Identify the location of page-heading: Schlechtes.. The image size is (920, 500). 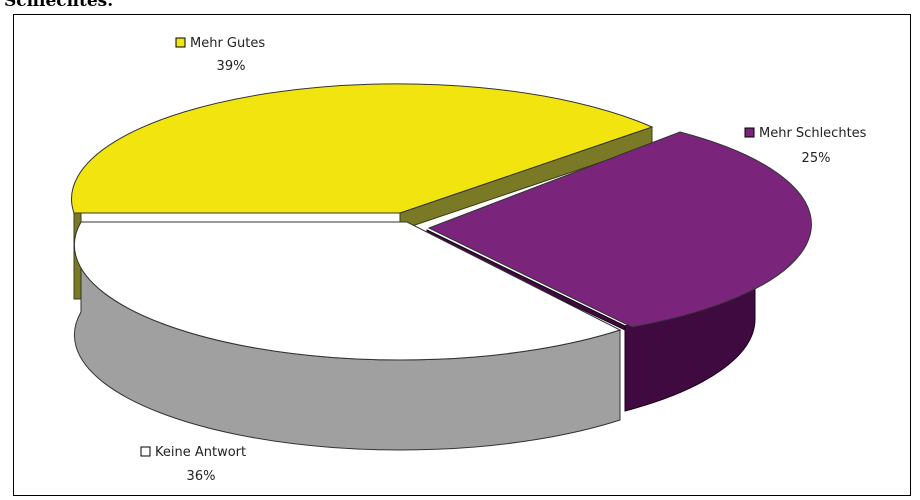
(59, 5).